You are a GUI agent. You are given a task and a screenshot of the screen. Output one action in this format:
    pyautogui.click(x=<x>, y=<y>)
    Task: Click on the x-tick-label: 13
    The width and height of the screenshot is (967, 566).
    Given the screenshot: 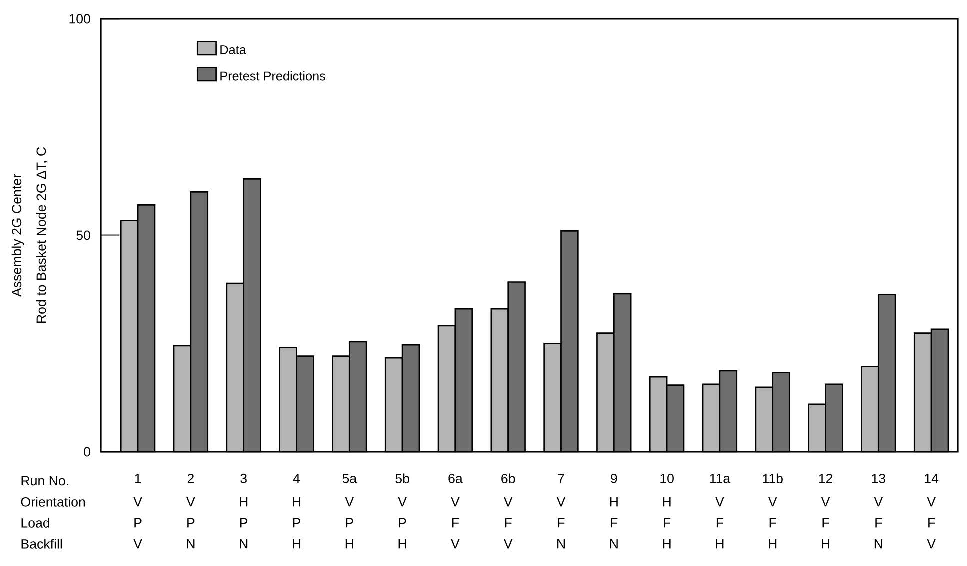 What is the action you would take?
    pyautogui.click(x=879, y=479)
    